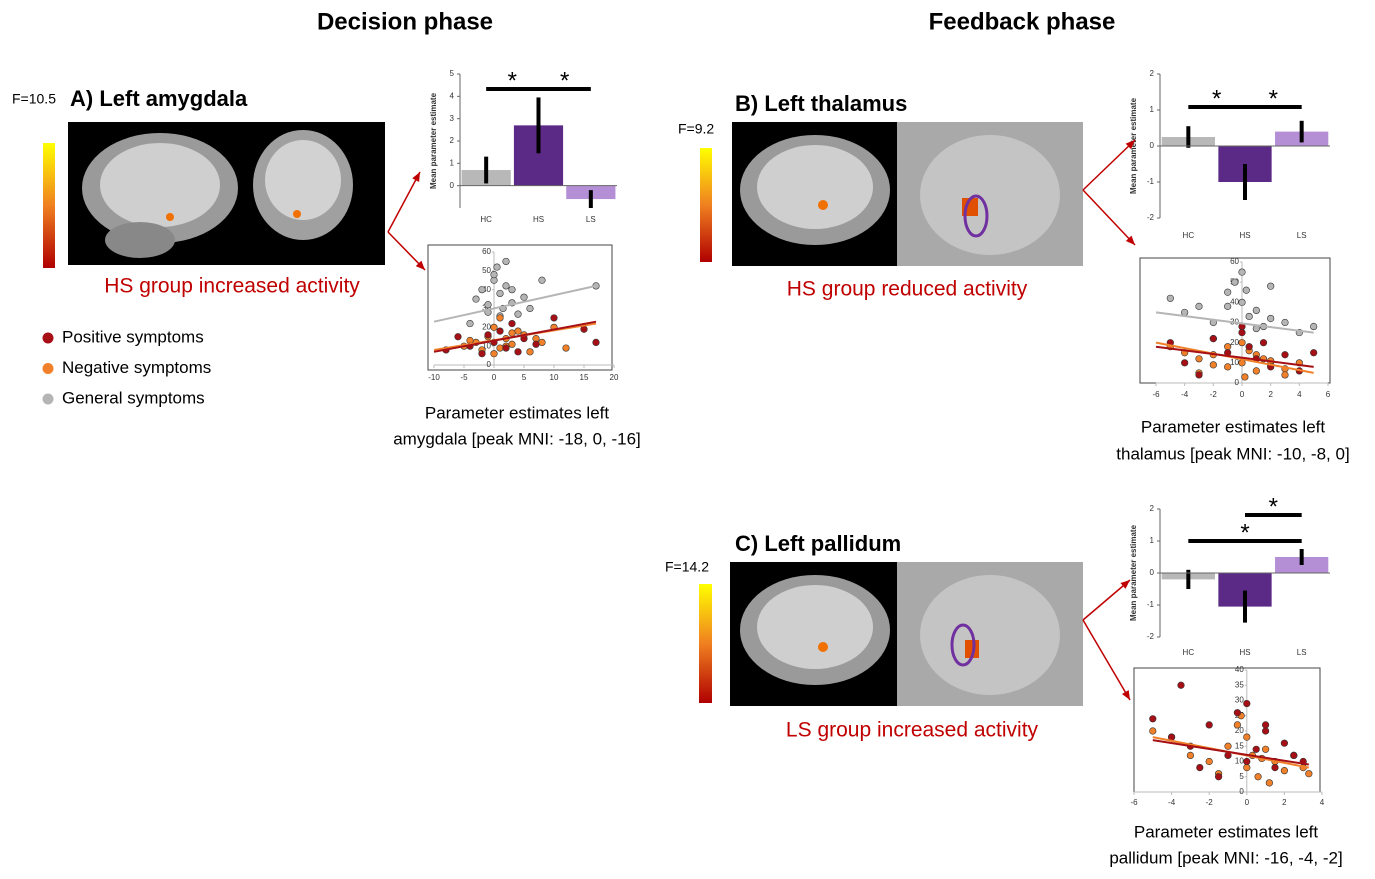 This screenshot has height=879, width=1375. I want to click on y-tick-label: 10, so click(1234, 362).